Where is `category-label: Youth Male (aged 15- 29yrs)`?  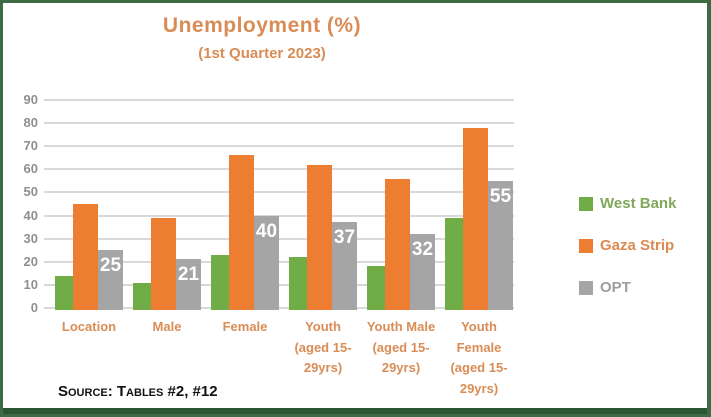
category-label: Youth Male (aged 15- 29yrs) is located at coordinates (401, 347).